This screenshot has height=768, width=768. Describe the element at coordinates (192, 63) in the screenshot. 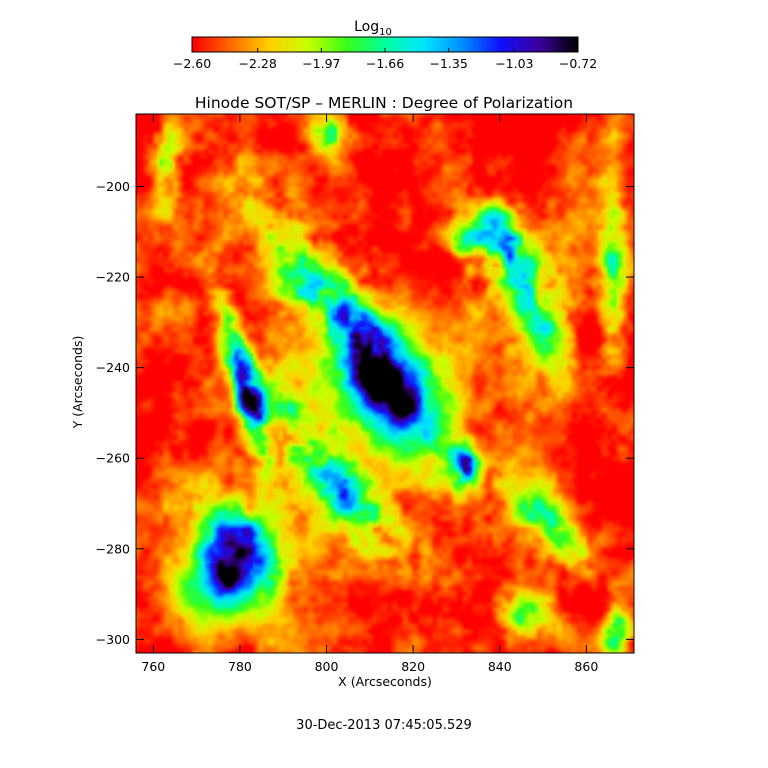

I see `colorbar-tick-label: −2.60` at that location.